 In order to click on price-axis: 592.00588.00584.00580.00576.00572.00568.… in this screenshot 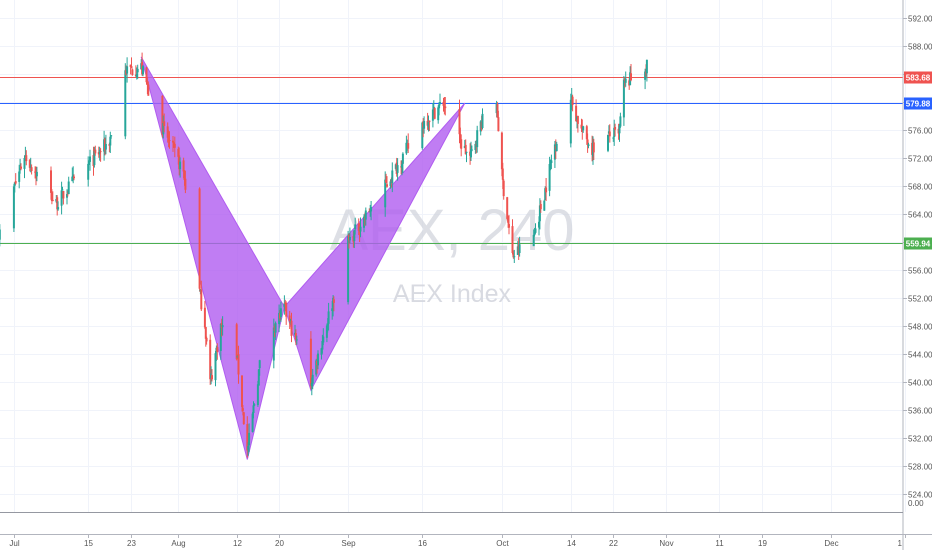, I will do `click(917, 257)`.